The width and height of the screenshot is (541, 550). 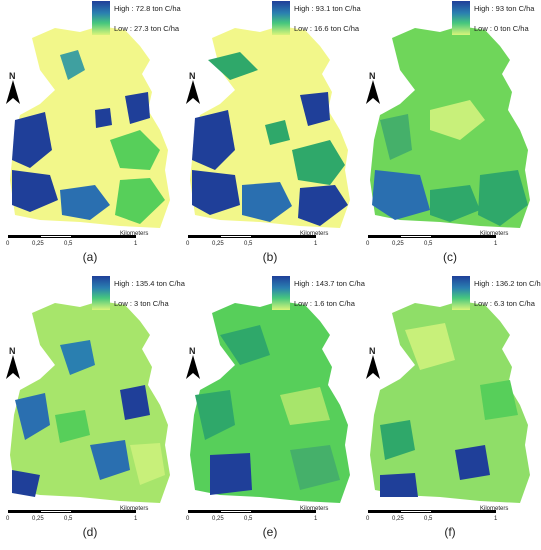 What do you see at coordinates (138, 295) in the screenshot?
I see `legend: High : 135.4 ton C/ha Low : 3 ton C/ha` at bounding box center [138, 295].